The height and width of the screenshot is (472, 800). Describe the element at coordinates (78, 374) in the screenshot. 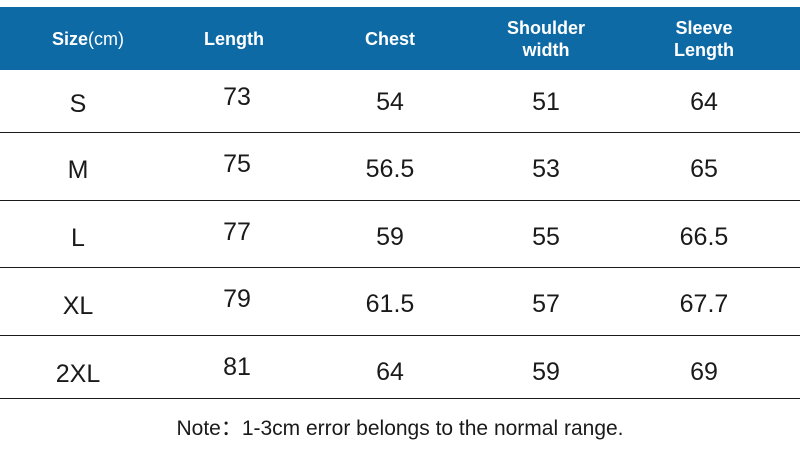

I see `cell-size: 2XL` at that location.